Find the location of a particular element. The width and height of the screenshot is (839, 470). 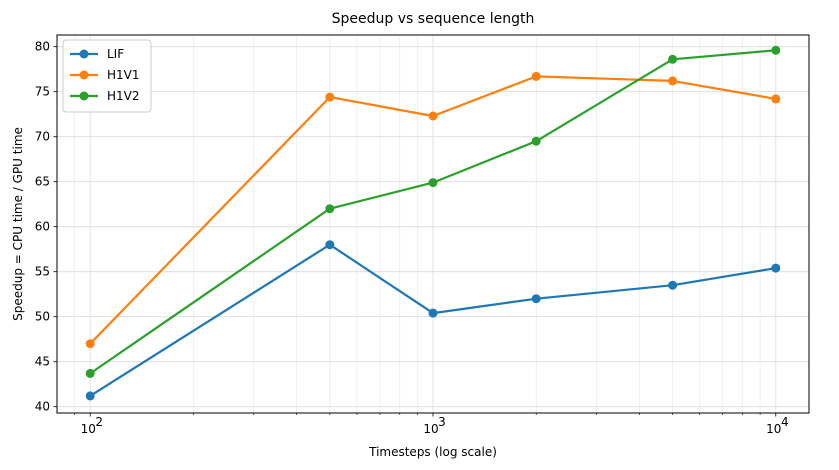

y-tick-label: 65 is located at coordinates (42, 182).